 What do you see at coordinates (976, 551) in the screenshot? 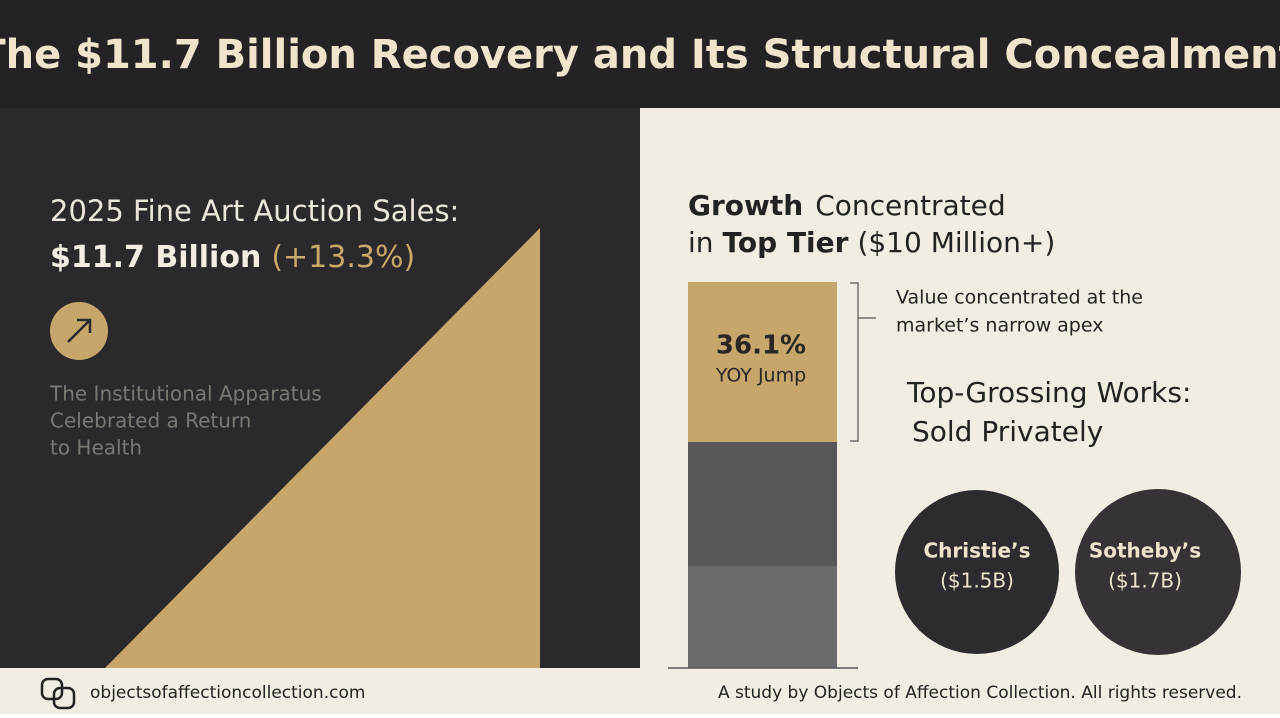
I see `house-name: Christie’s` at bounding box center [976, 551].